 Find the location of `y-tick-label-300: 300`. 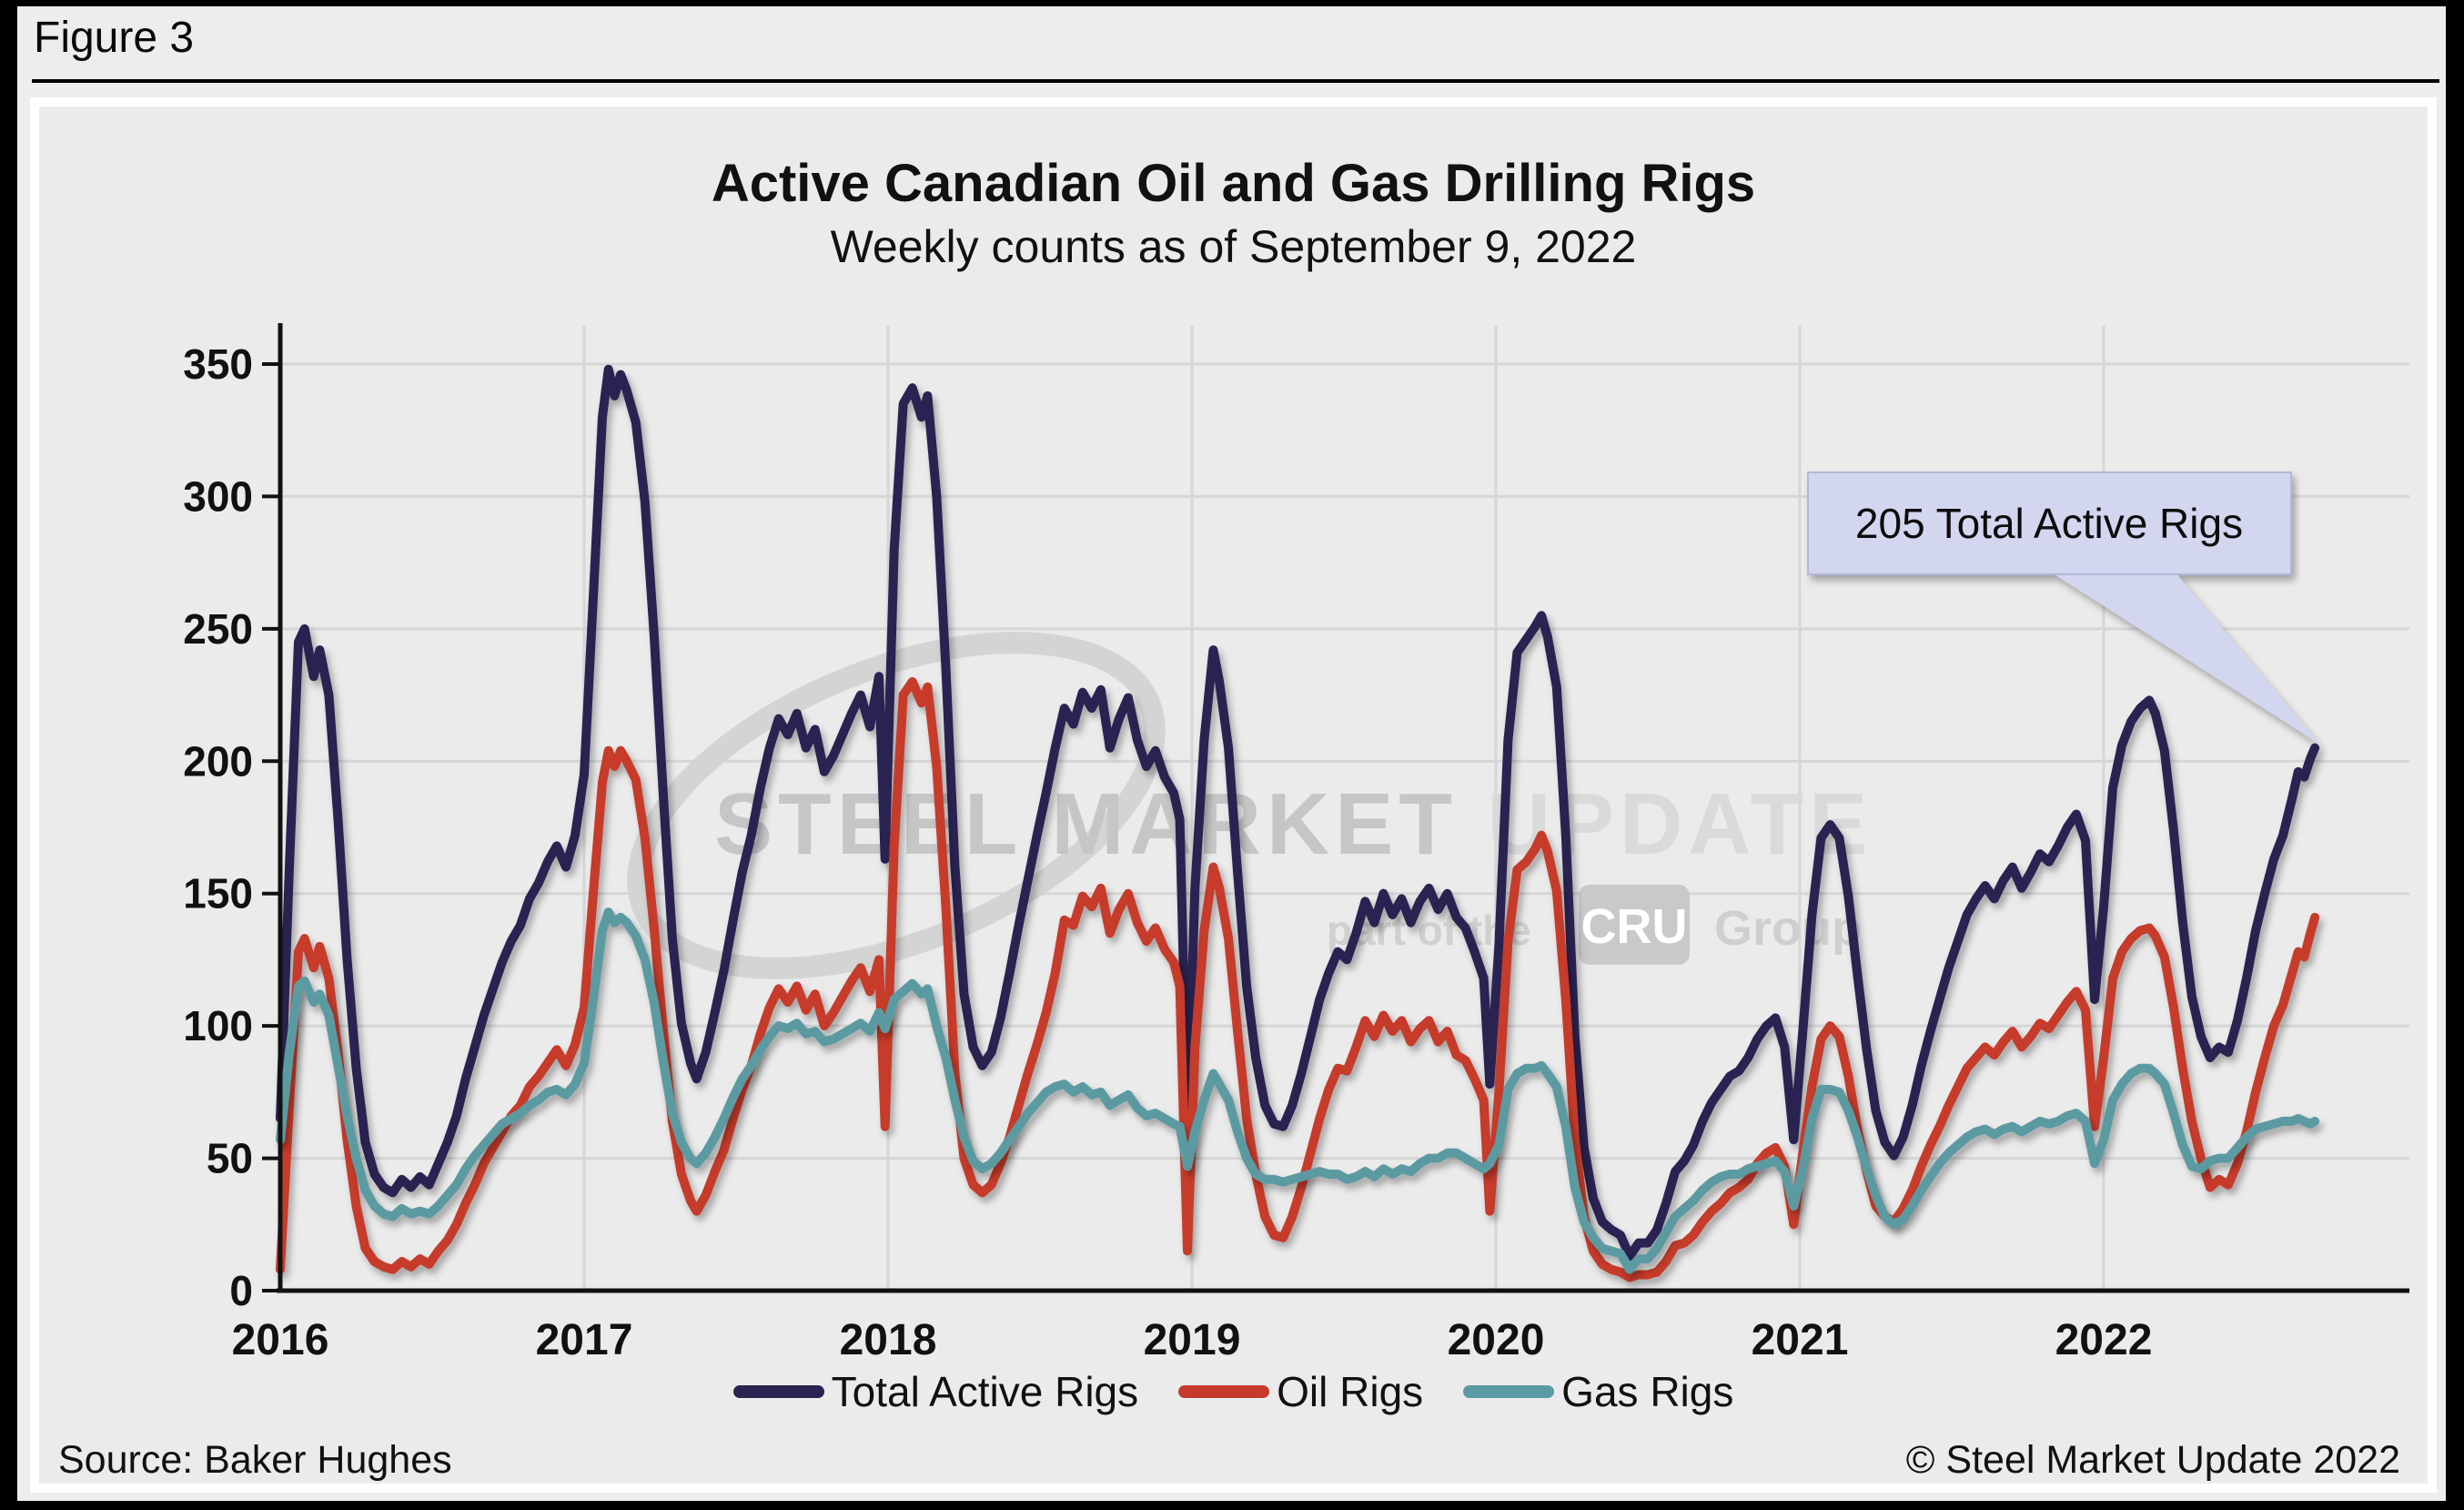

y-tick-label-300: 300 is located at coordinates (218, 496).